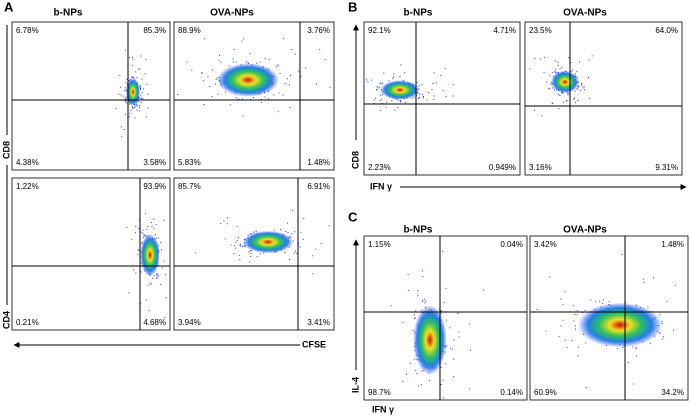 This screenshot has height=416, width=690. Describe the element at coordinates (511, 244) in the screenshot. I see `quadrant-percent: 0.04%` at that location.